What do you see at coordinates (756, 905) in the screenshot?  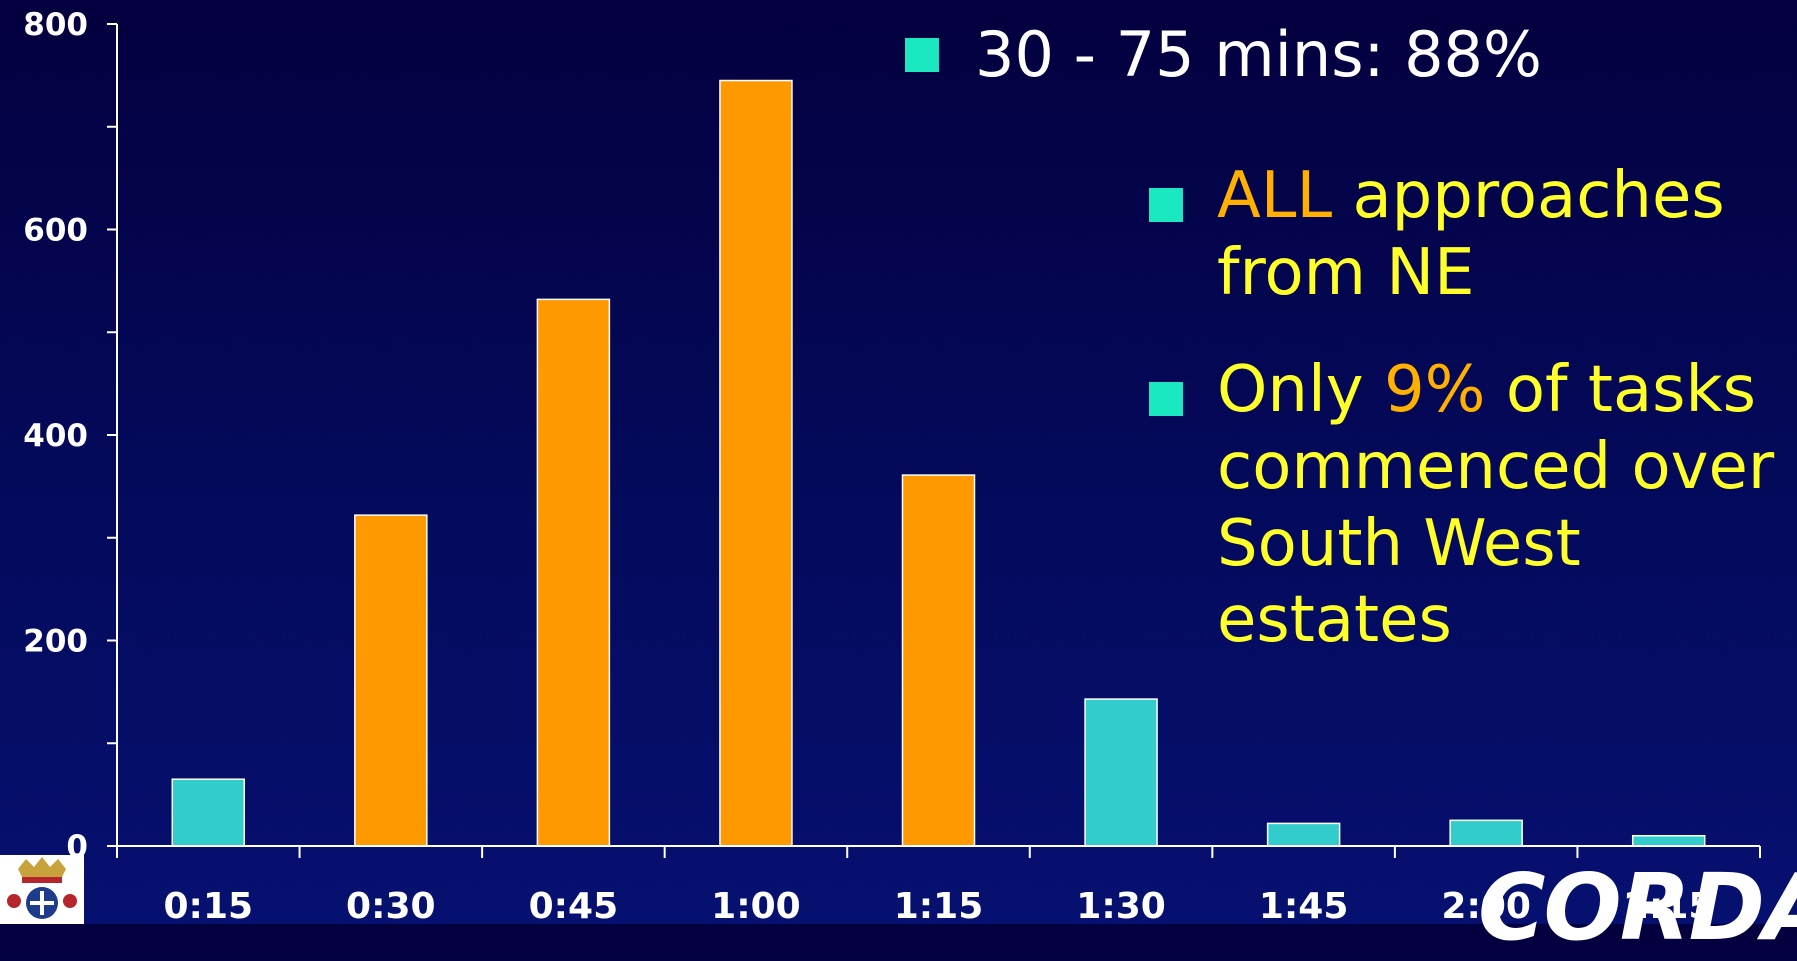 I see `x-tick-label: 1:00` at bounding box center [756, 905].